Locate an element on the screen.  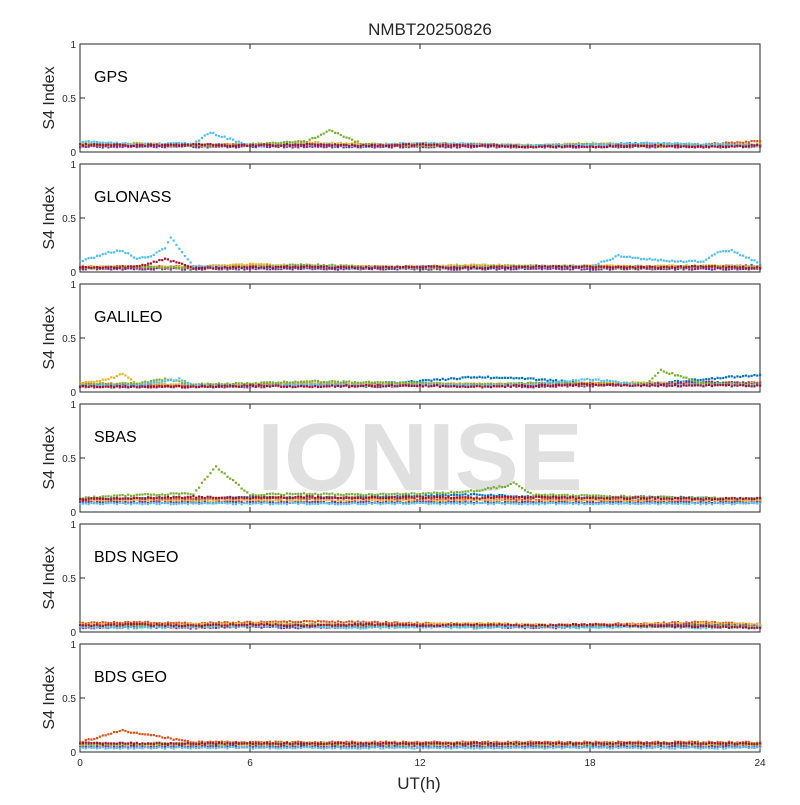
y-tick-label: 0 is located at coordinates (73, 393).